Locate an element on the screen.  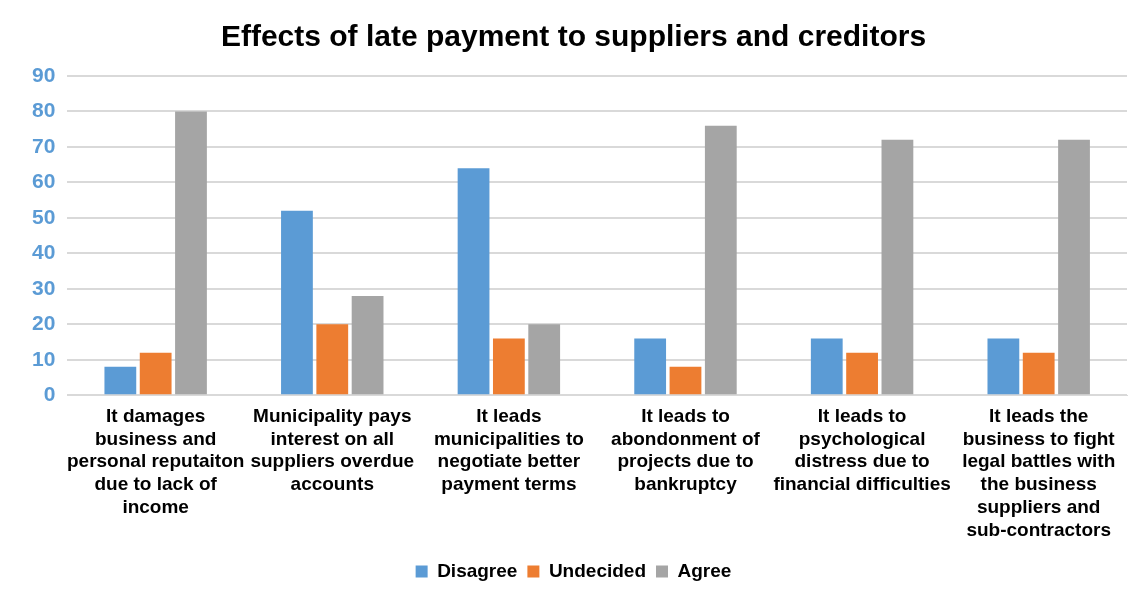
legend-label: Disagree is located at coordinates (477, 570).